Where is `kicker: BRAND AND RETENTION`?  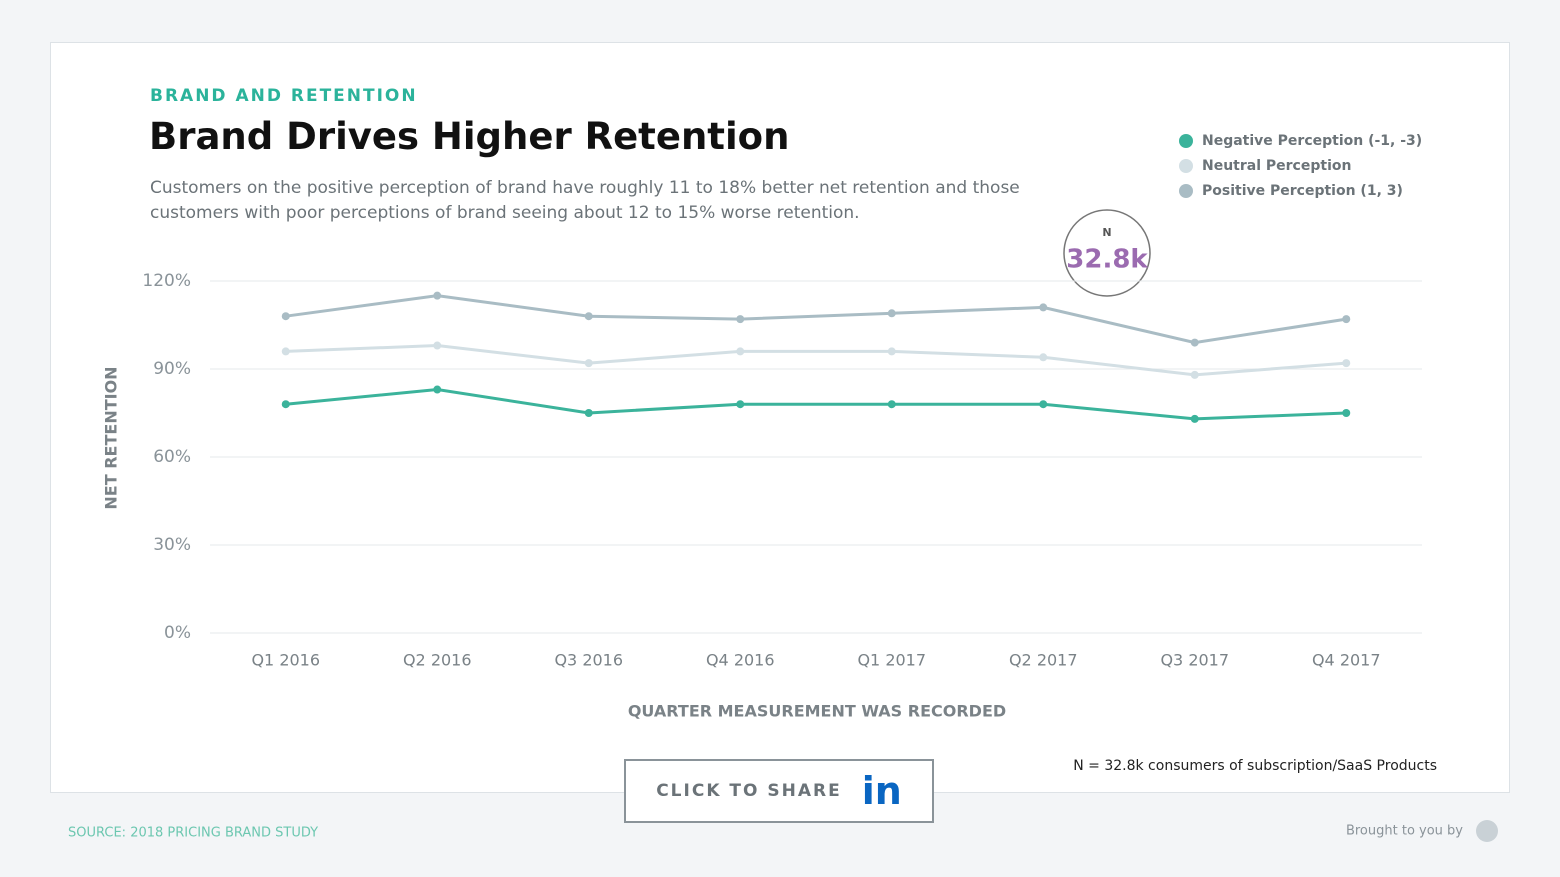 kicker: BRAND AND RETENTION is located at coordinates (284, 96).